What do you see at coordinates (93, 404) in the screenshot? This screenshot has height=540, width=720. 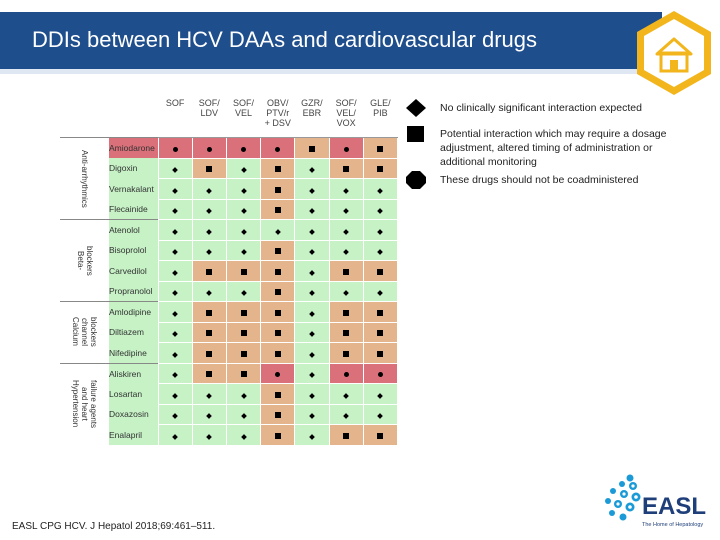 I see `drug-class-line: failure agents` at bounding box center [93, 404].